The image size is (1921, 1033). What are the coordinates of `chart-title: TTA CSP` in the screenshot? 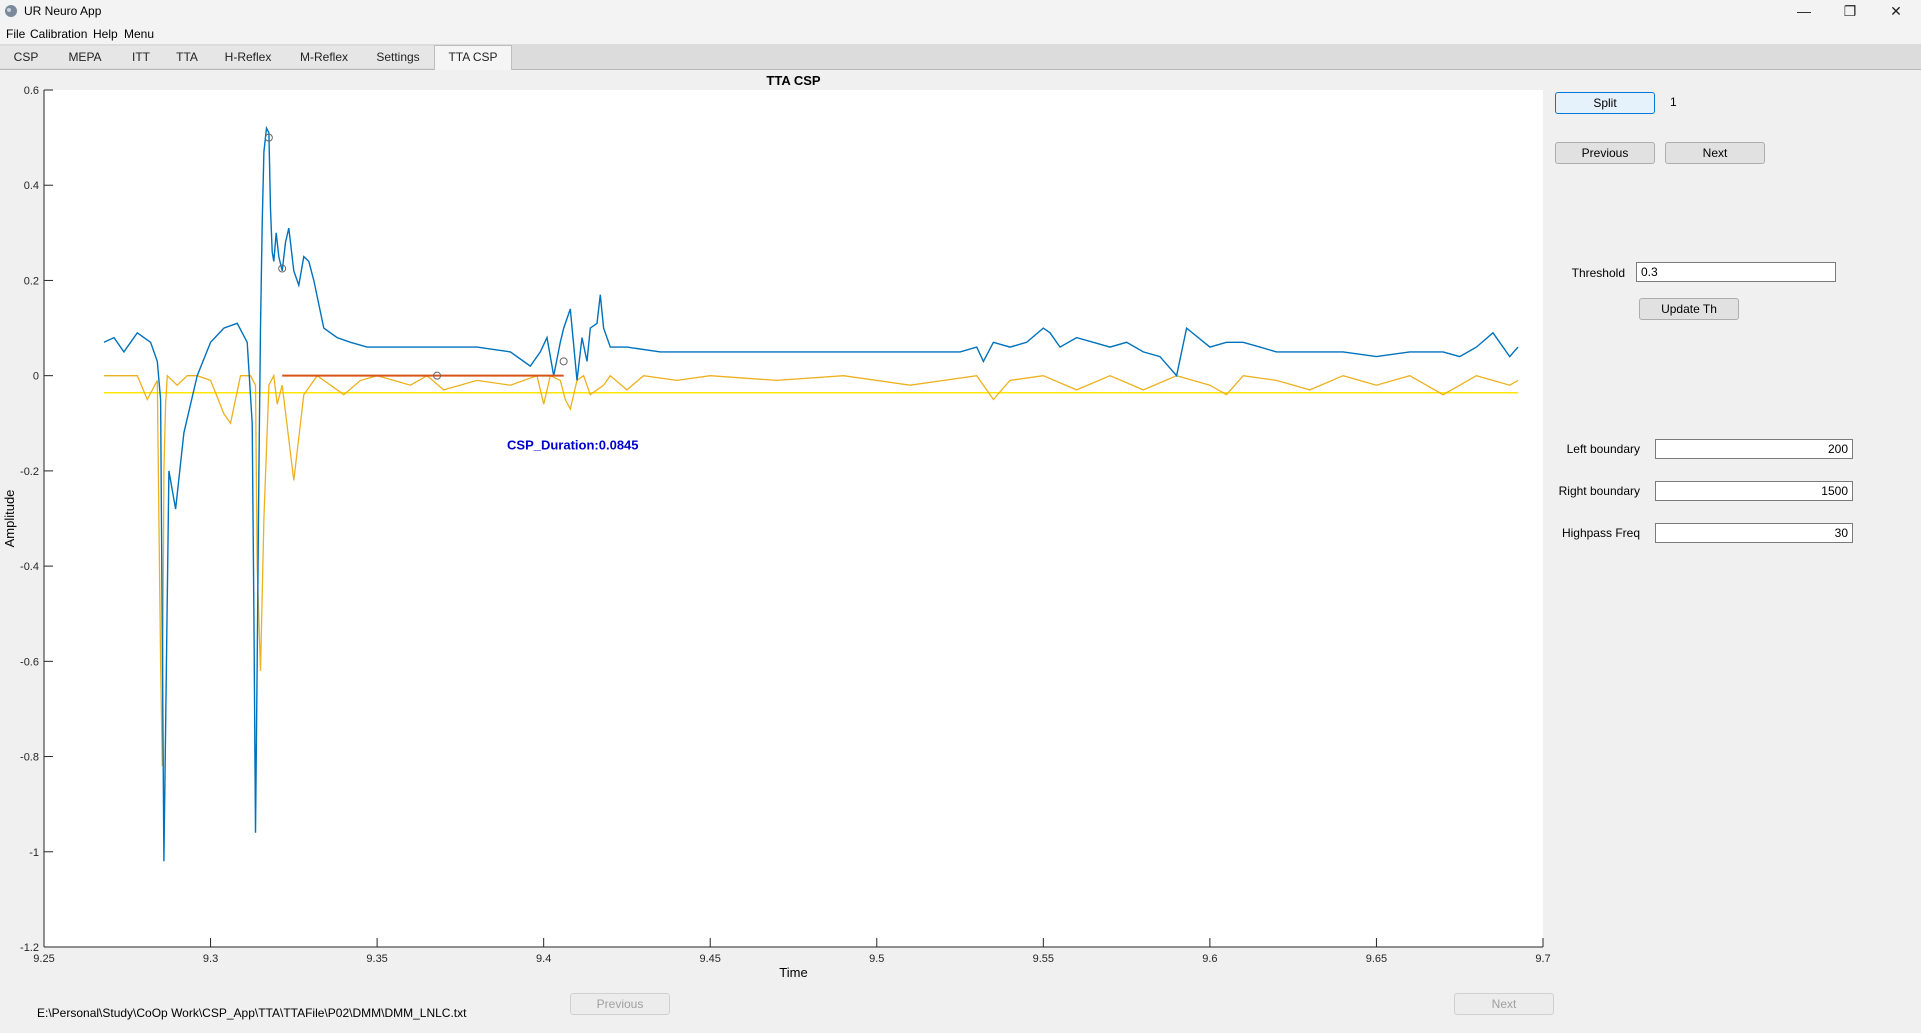 It's located at (793, 80).